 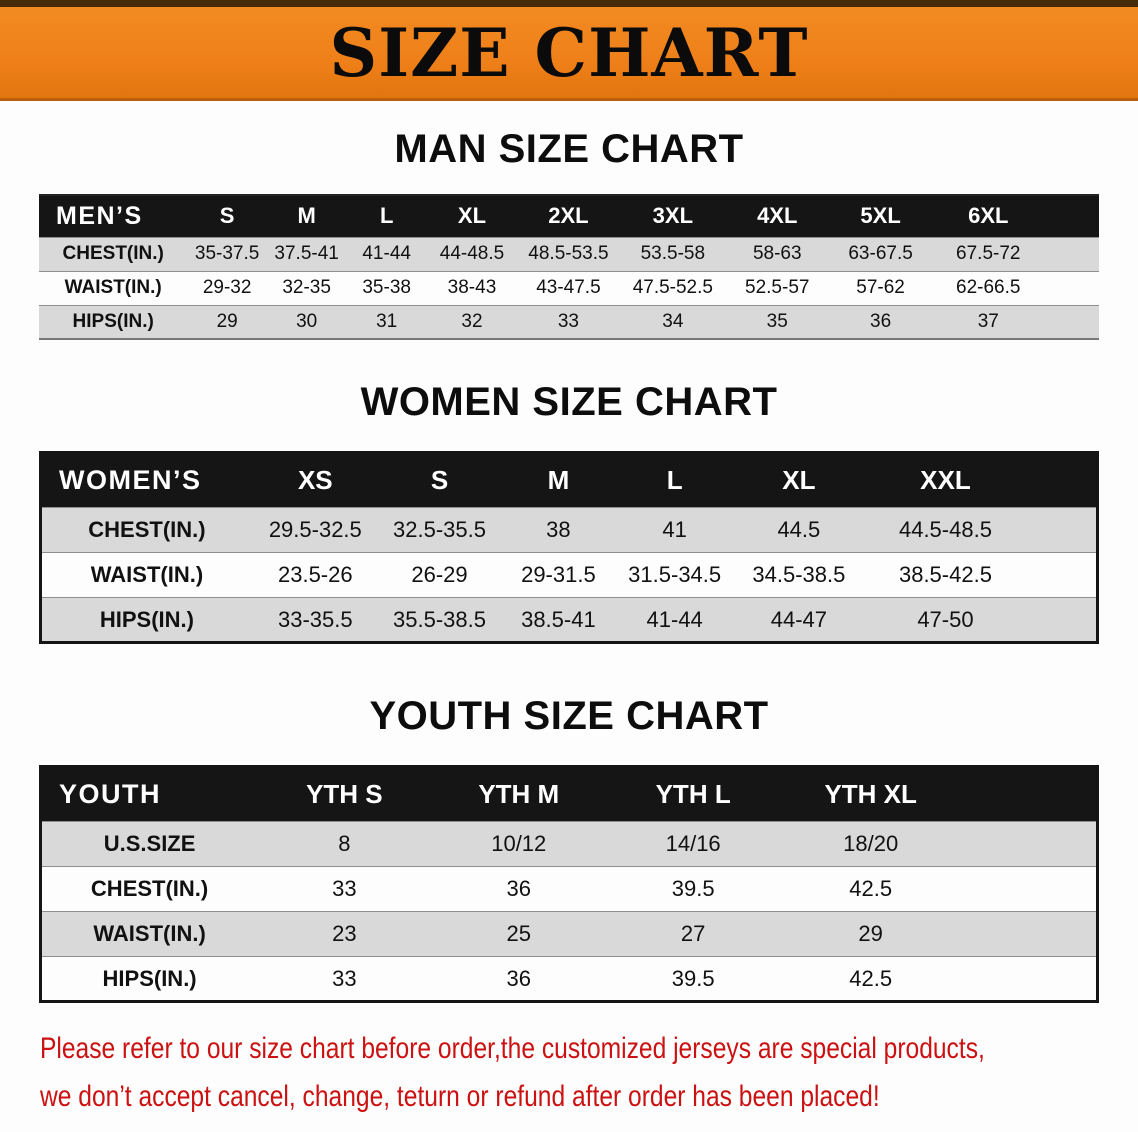 I want to click on youth-waist-row: WAIST(IN.) 23 25 27 29, so click(x=569, y=934).